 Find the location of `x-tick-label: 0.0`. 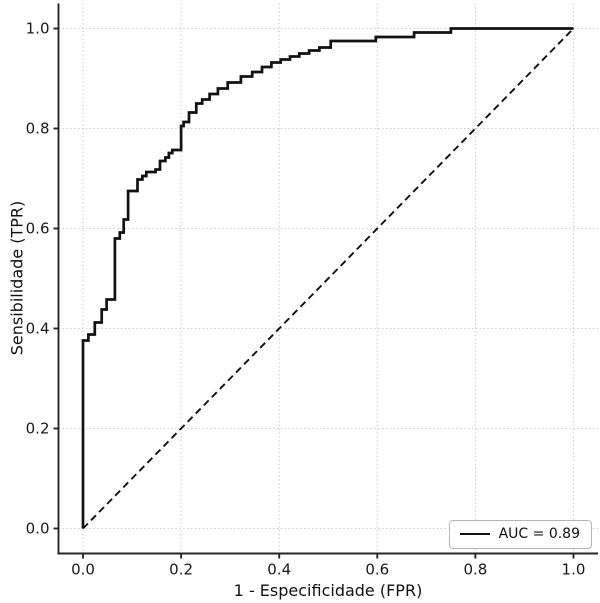

x-tick-label: 0.0 is located at coordinates (83, 570).